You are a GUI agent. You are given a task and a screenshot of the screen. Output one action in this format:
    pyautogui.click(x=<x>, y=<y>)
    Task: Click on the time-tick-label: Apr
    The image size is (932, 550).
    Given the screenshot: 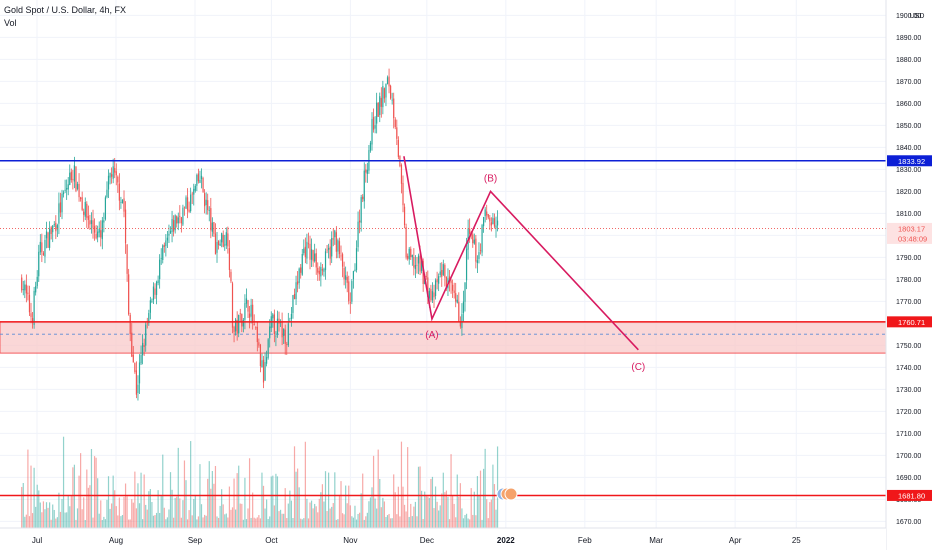 What is the action you would take?
    pyautogui.click(x=735, y=540)
    